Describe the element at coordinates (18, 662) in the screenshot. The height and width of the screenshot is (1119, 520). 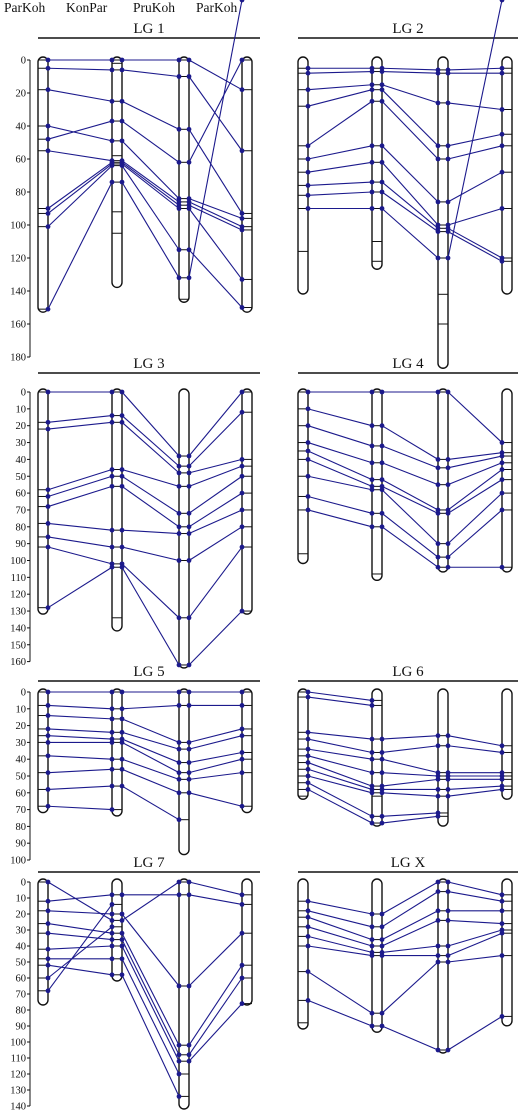
I see `axis-tick-label: 160` at that location.